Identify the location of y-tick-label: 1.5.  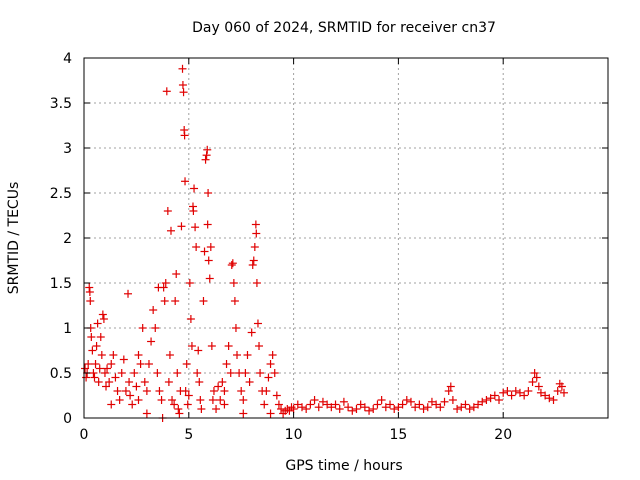
(61, 284).